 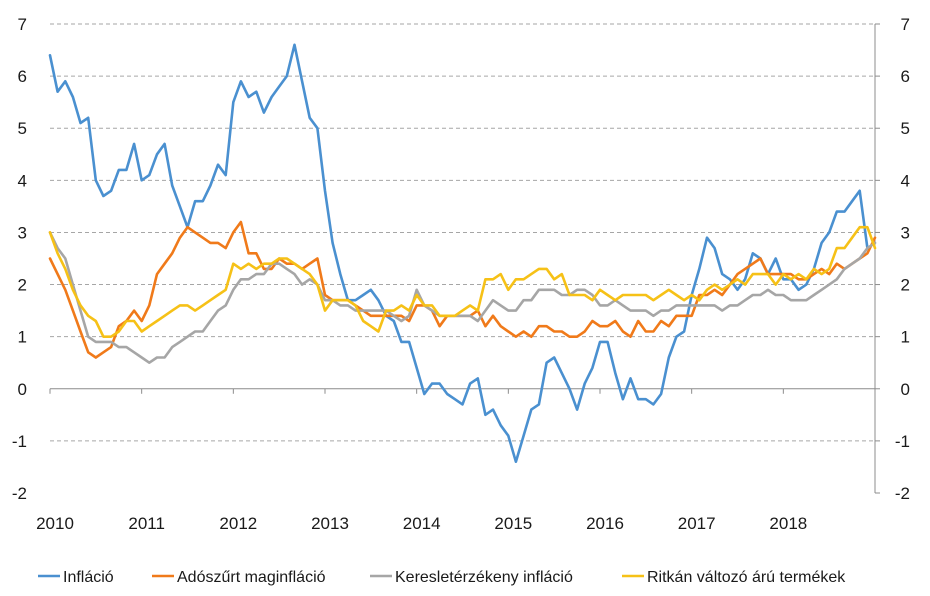 What do you see at coordinates (22, 285) in the screenshot?
I see `left-y-tick-label: 2` at bounding box center [22, 285].